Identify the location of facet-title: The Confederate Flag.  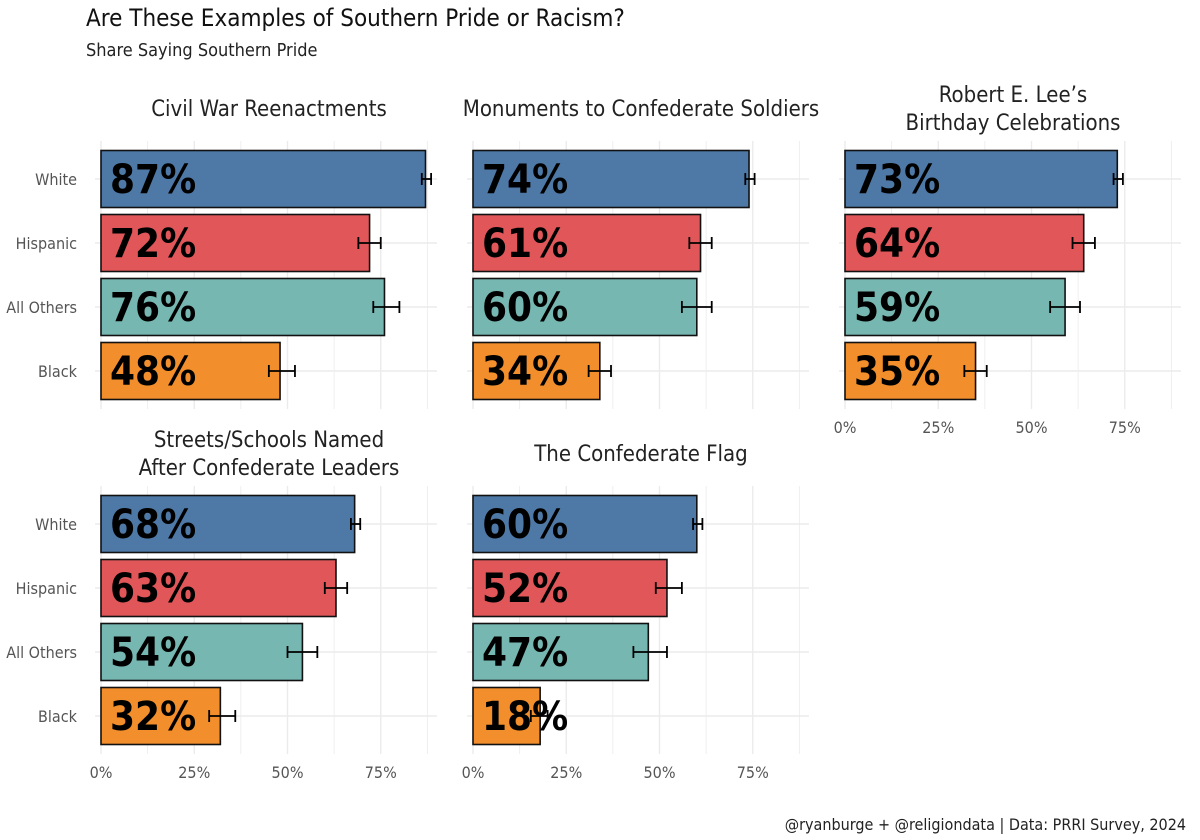
(640, 454).